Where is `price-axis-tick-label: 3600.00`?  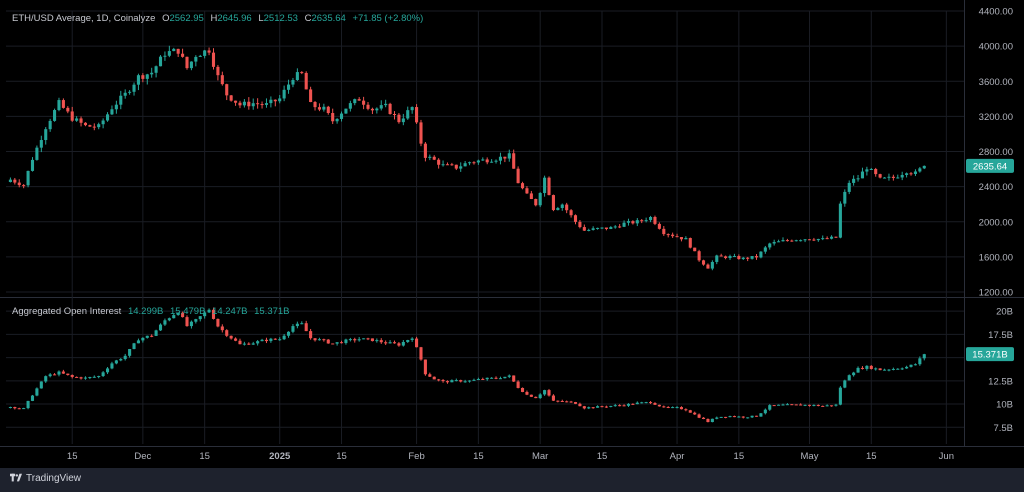
price-axis-tick-label: 3600.00 is located at coordinates (996, 82).